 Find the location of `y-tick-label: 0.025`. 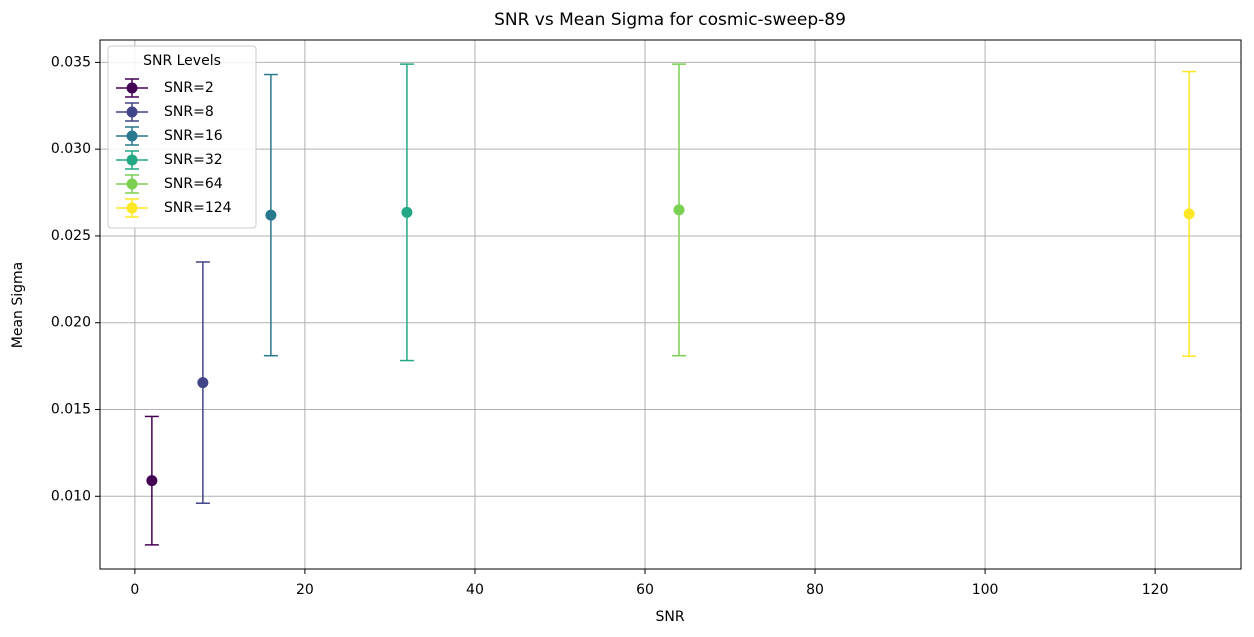

y-tick-label: 0.025 is located at coordinates (71, 236).